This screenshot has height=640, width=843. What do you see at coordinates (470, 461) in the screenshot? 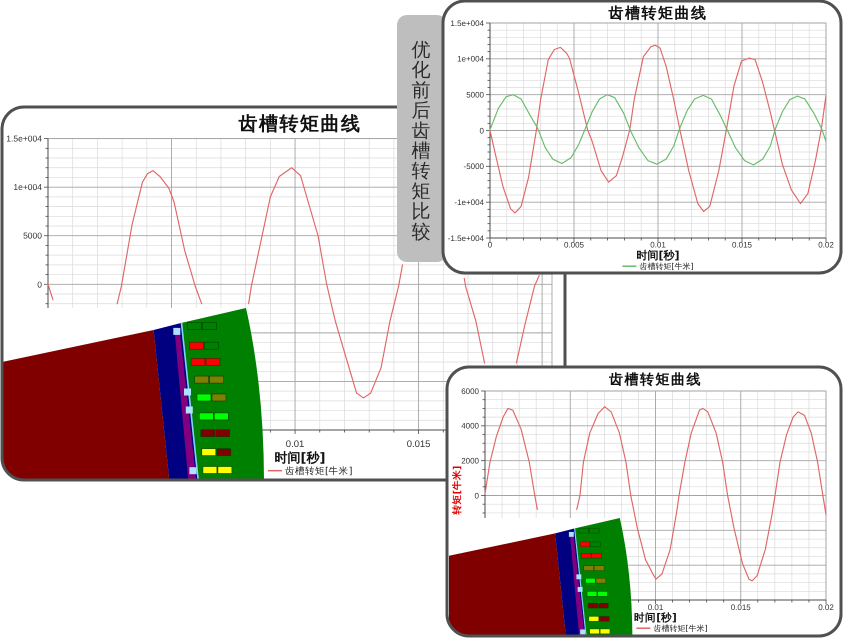
I see `y-tick-label: 2000` at bounding box center [470, 461].